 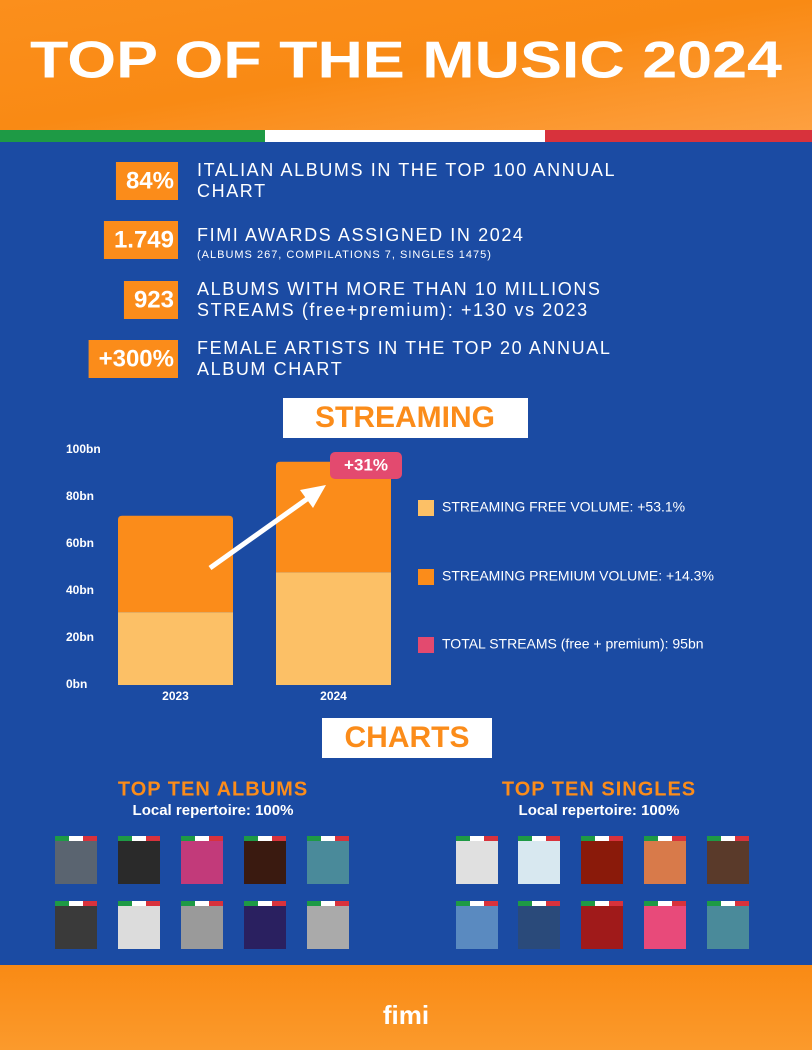 I want to click on stat-text: CHART, so click(x=232, y=191).